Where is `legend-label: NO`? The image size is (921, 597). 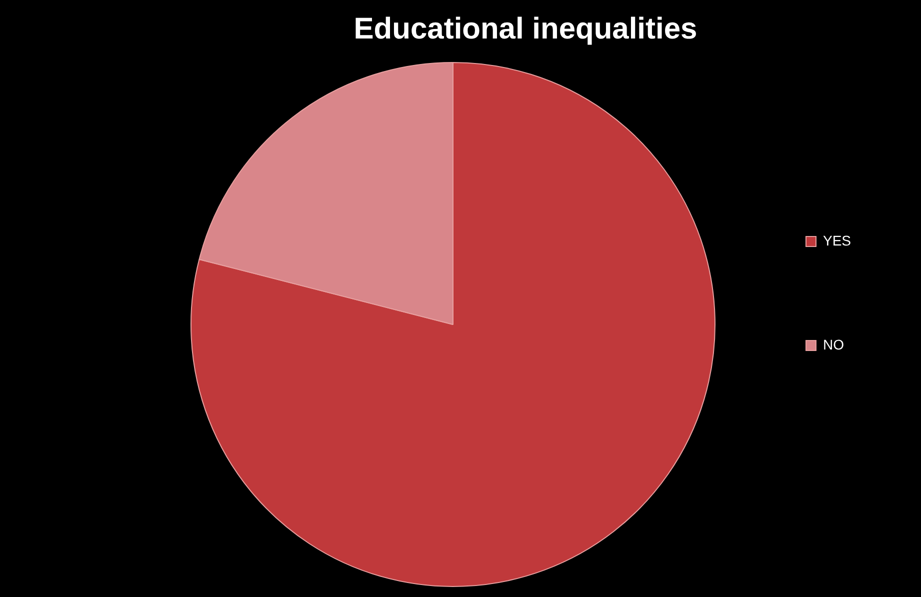 legend-label: NO is located at coordinates (833, 344).